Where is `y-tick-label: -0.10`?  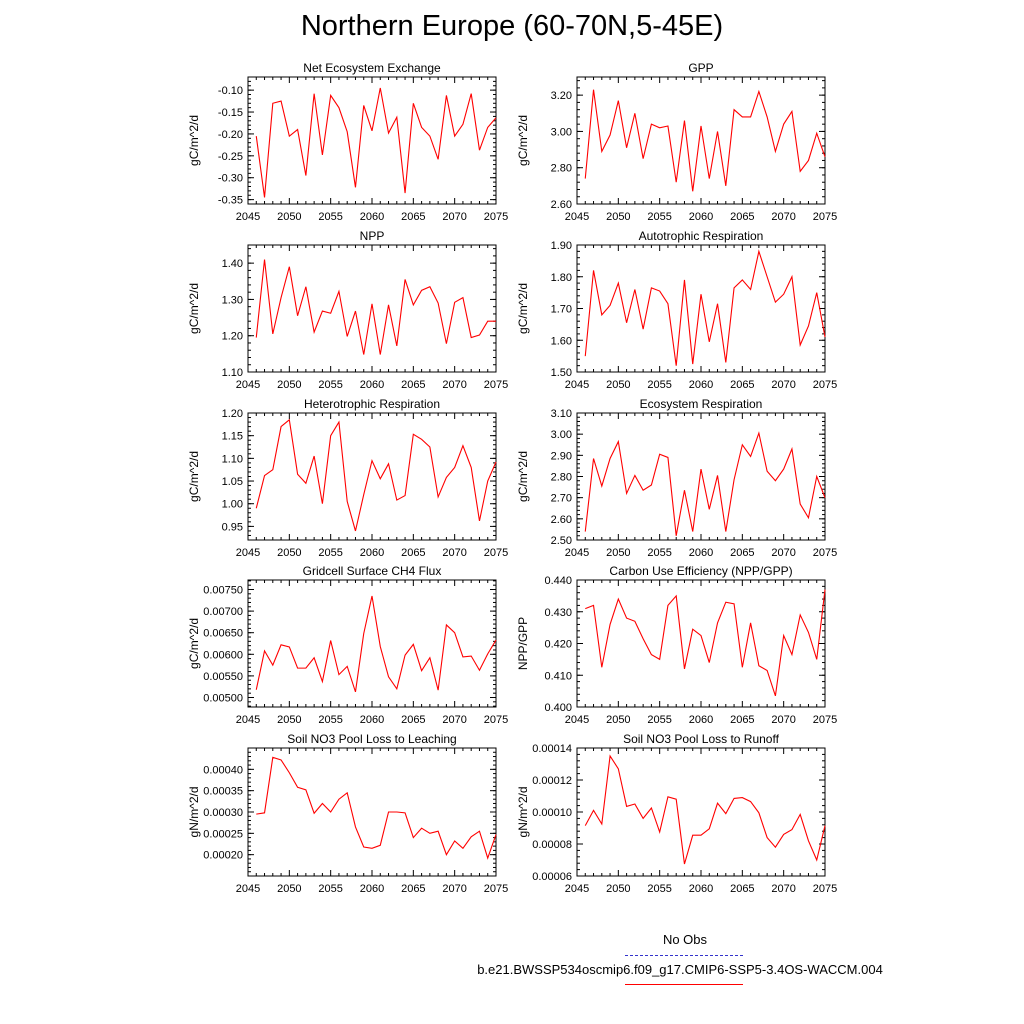 y-tick-label: -0.10 is located at coordinates (230, 91).